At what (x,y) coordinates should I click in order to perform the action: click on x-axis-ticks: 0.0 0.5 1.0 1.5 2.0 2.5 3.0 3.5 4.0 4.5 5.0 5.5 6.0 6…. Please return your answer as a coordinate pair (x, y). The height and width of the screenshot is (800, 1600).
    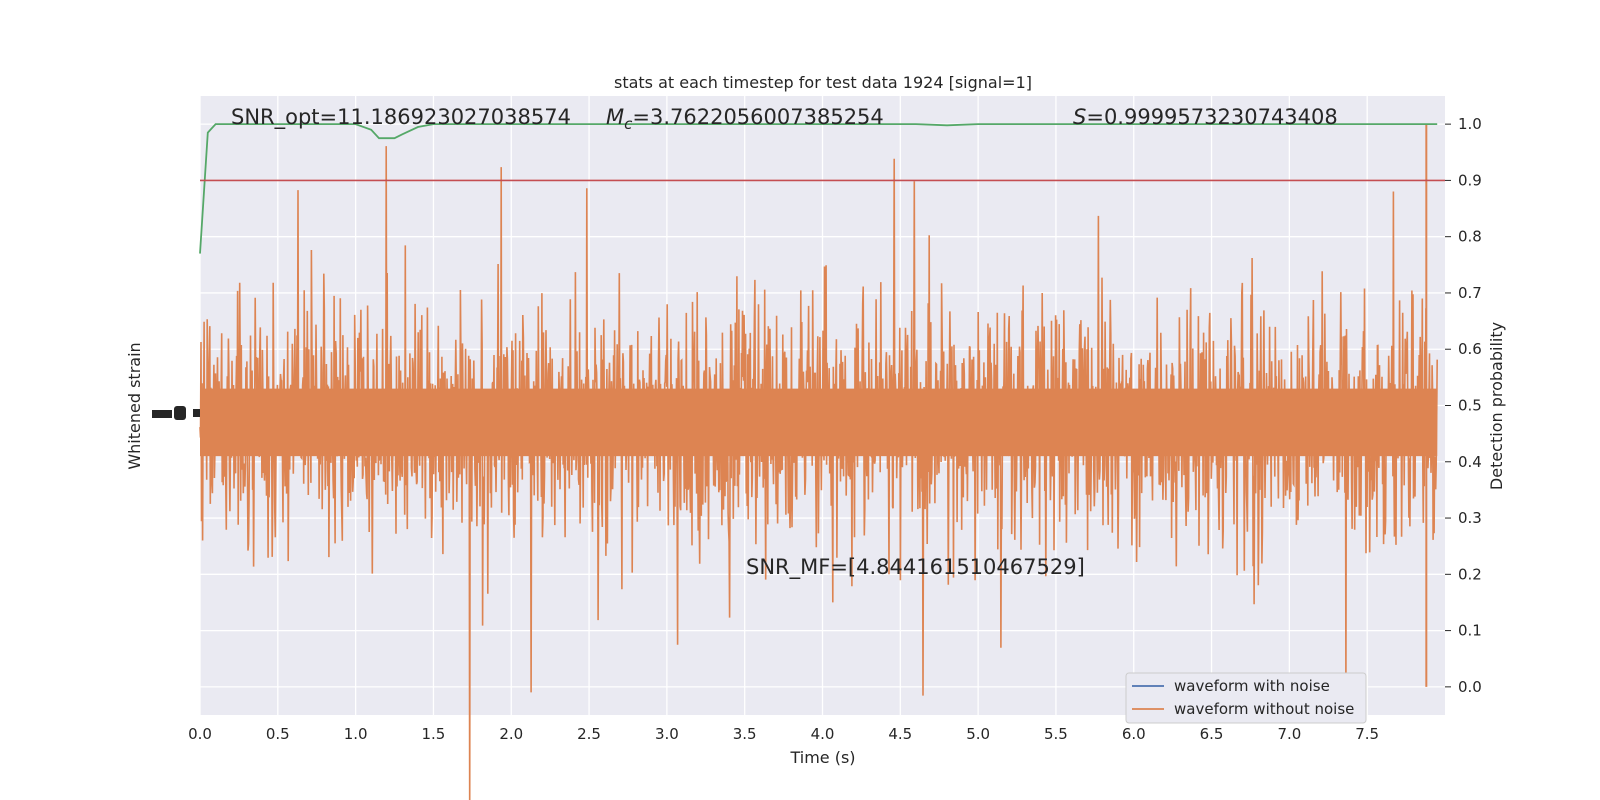
    Looking at the image, I should click on (783, 734).